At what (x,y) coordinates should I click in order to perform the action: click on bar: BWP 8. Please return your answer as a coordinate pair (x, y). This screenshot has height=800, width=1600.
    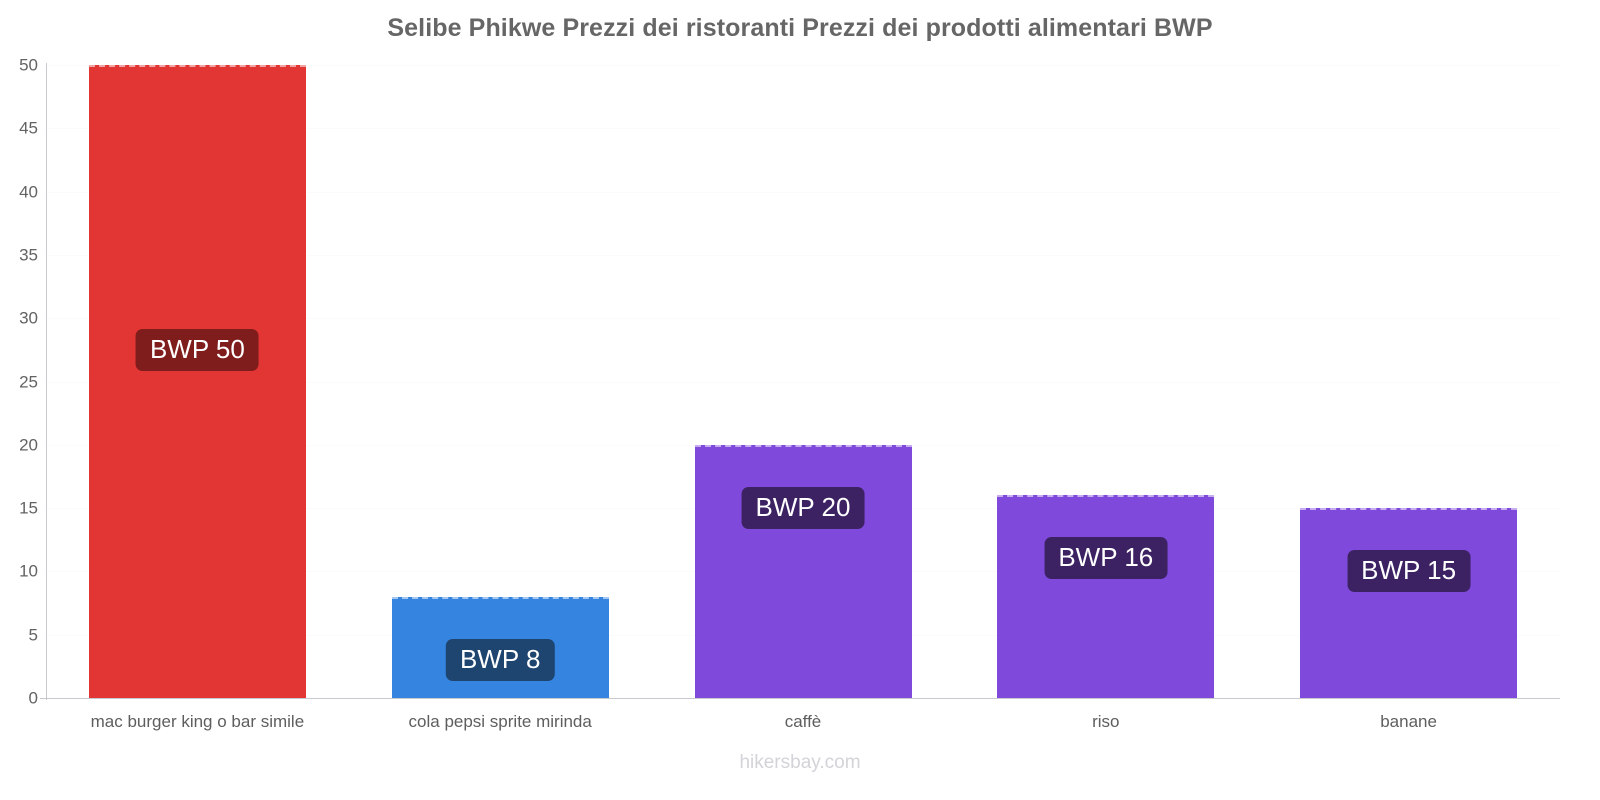
    Looking at the image, I should click on (500, 647).